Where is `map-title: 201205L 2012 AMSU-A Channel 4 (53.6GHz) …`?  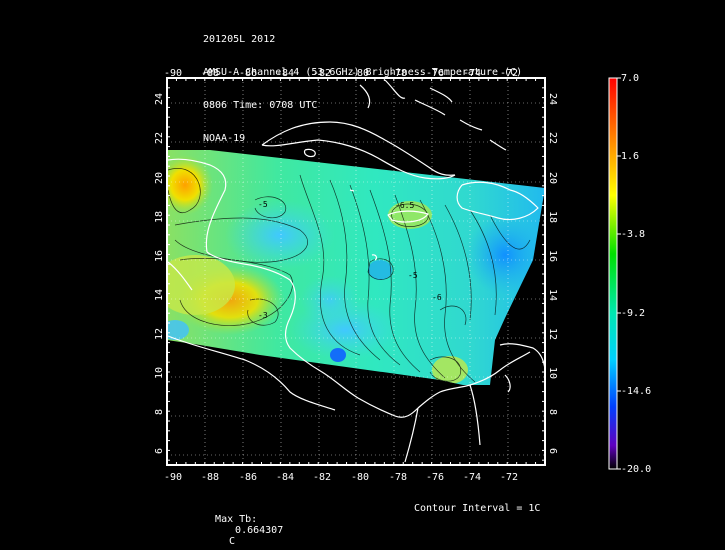
map-title: 201205L 2012 AMSU-A Channel 4 (53.6GHz) … is located at coordinates (362, 83).